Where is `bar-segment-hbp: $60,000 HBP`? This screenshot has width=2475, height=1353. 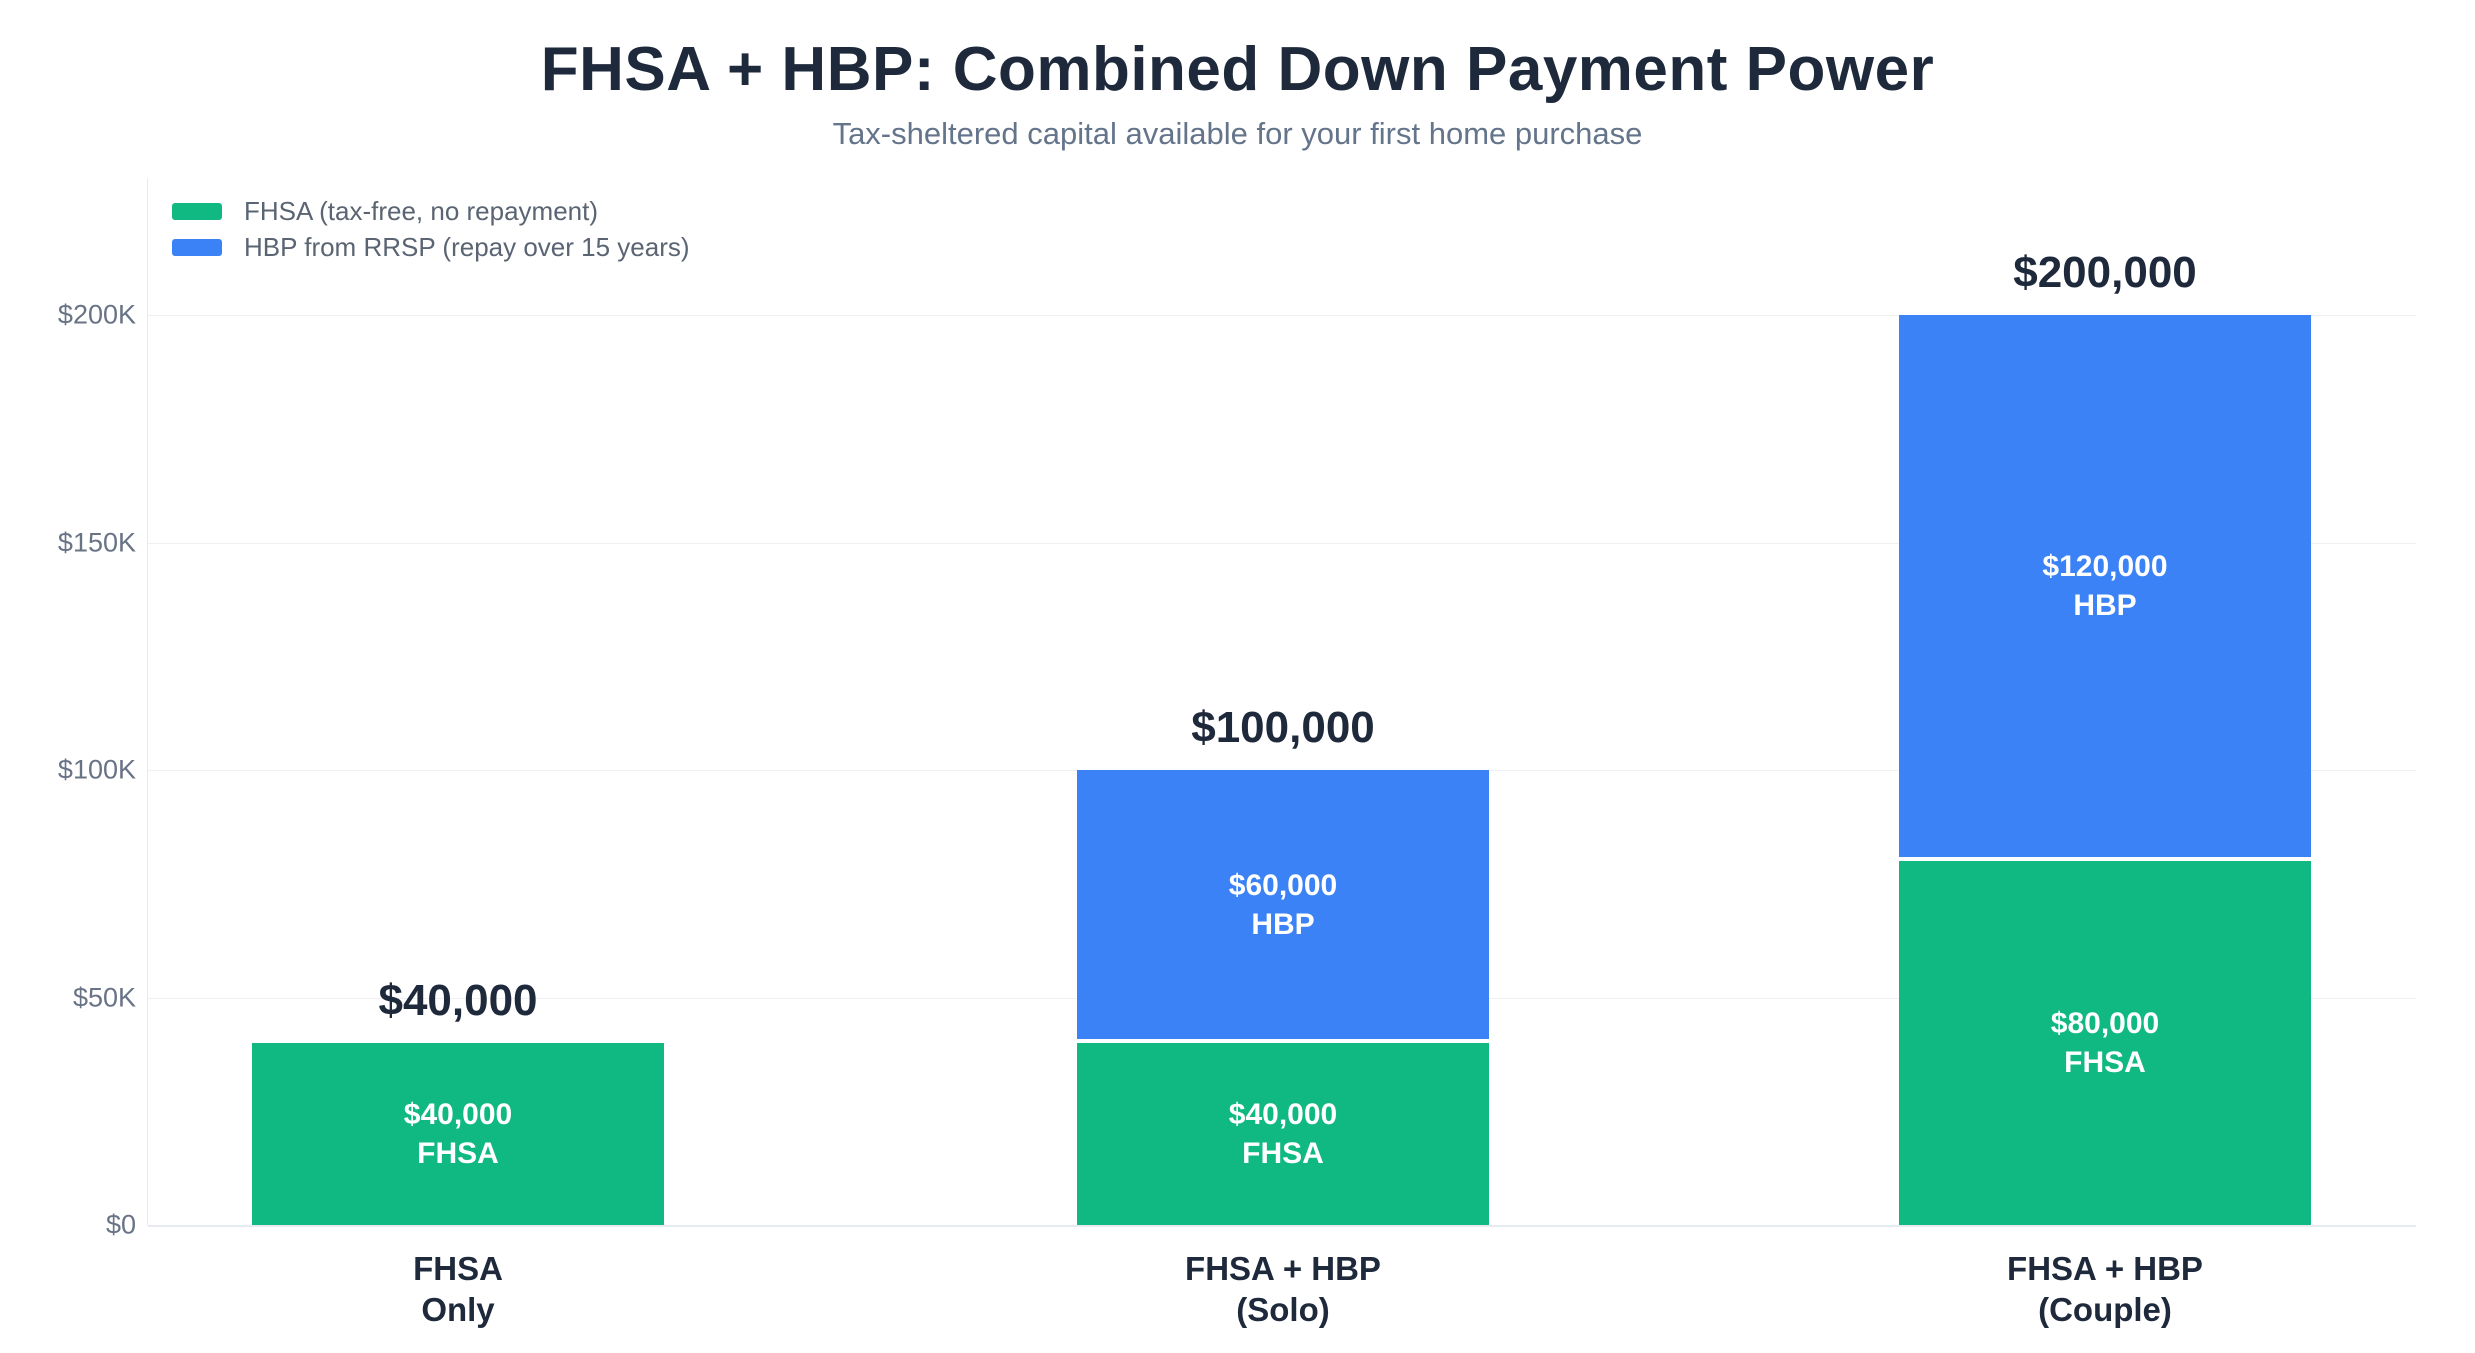
bar-segment-hbp: $60,000 HBP is located at coordinates (1283, 906).